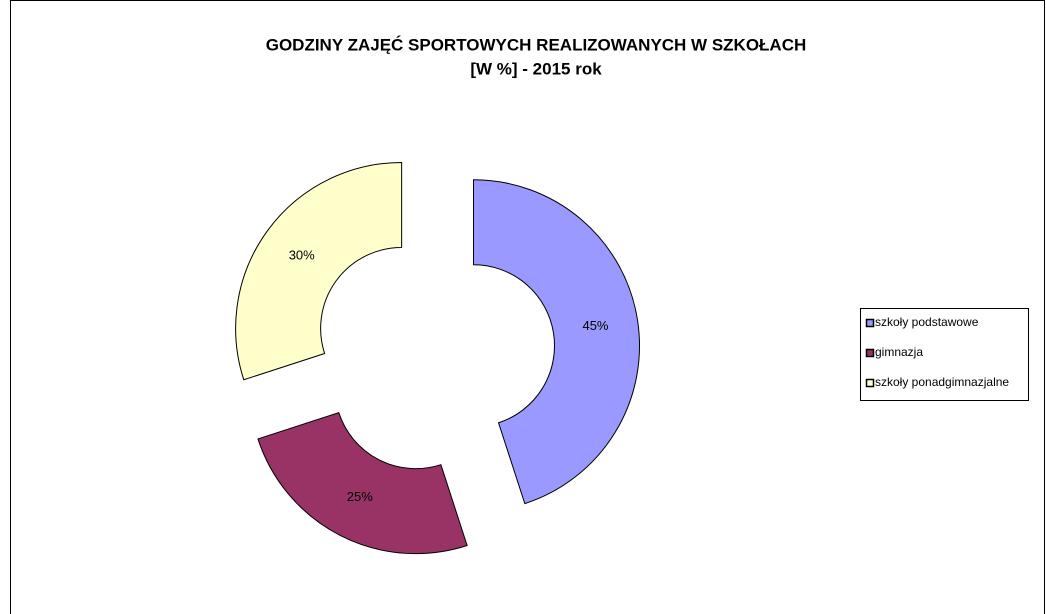  Describe the element at coordinates (899, 352) in the screenshot. I see `legend-label: gimnazja` at that location.